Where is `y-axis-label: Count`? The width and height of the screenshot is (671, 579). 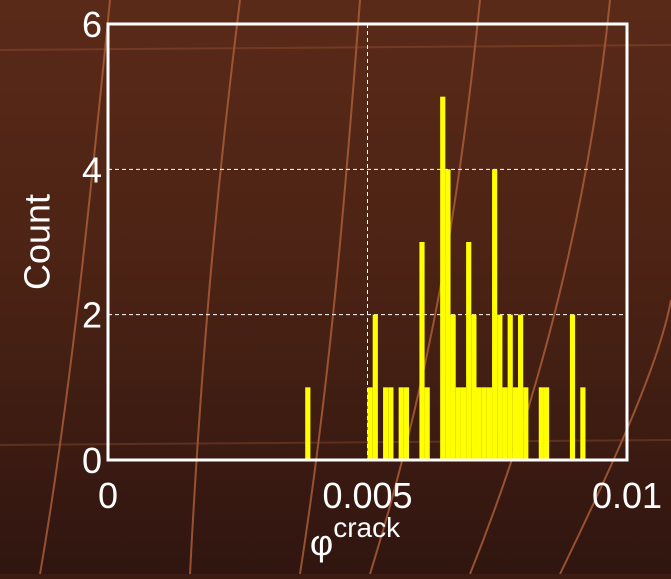
y-axis-label: Count is located at coordinates (37, 242).